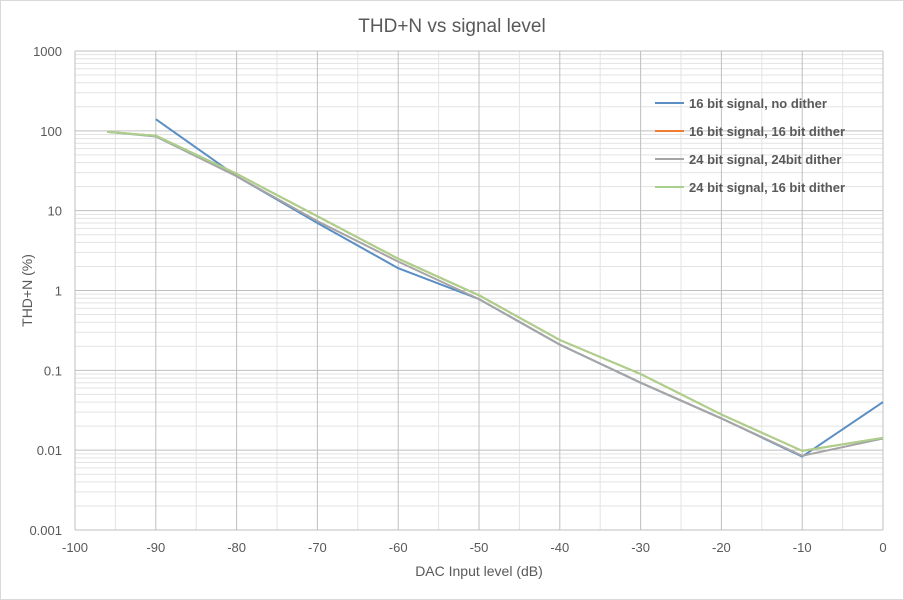  What do you see at coordinates (767, 187) in the screenshot?
I see `legend-label: 24 bit signal, 16 bit dither` at bounding box center [767, 187].